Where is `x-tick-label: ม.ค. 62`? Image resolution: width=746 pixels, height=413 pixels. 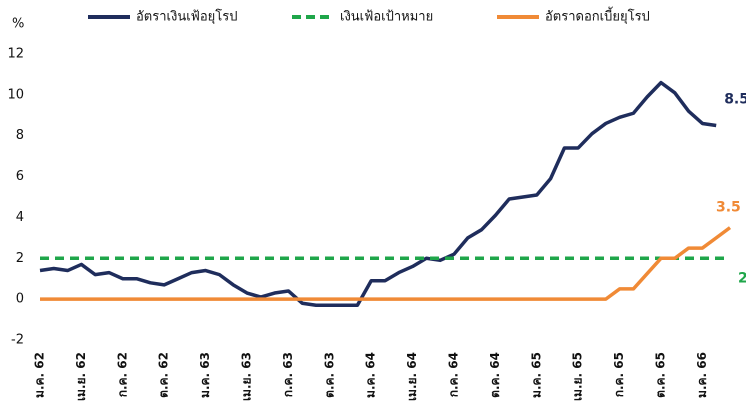
x-tick-label: ม.ค. 62 is located at coordinates (40, 375).